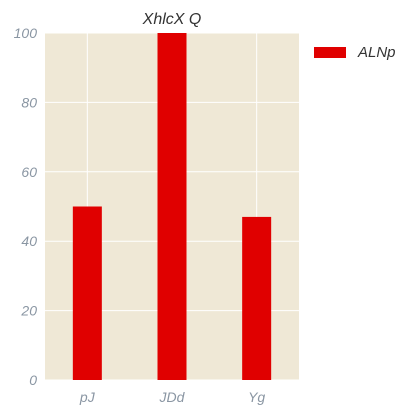 This screenshot has height=414, width=414. What do you see at coordinates (28, 311) in the screenshot?
I see `y-tick-label: 20` at bounding box center [28, 311].